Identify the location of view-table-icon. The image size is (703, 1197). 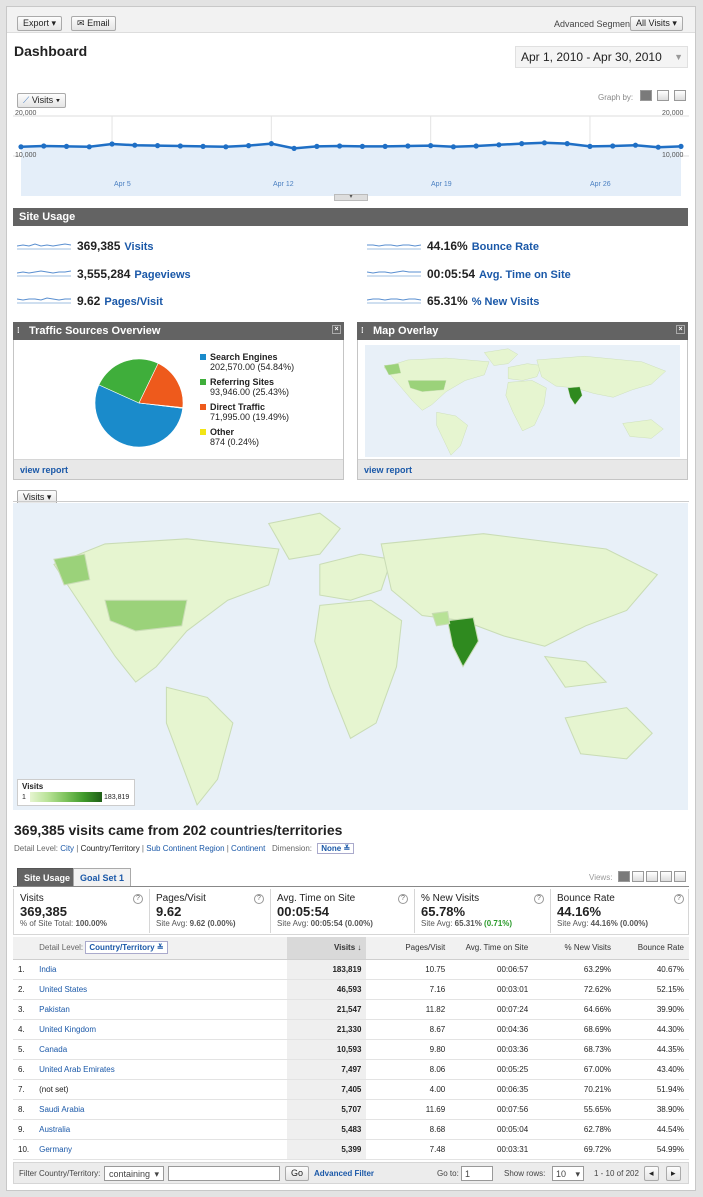
(624, 876).